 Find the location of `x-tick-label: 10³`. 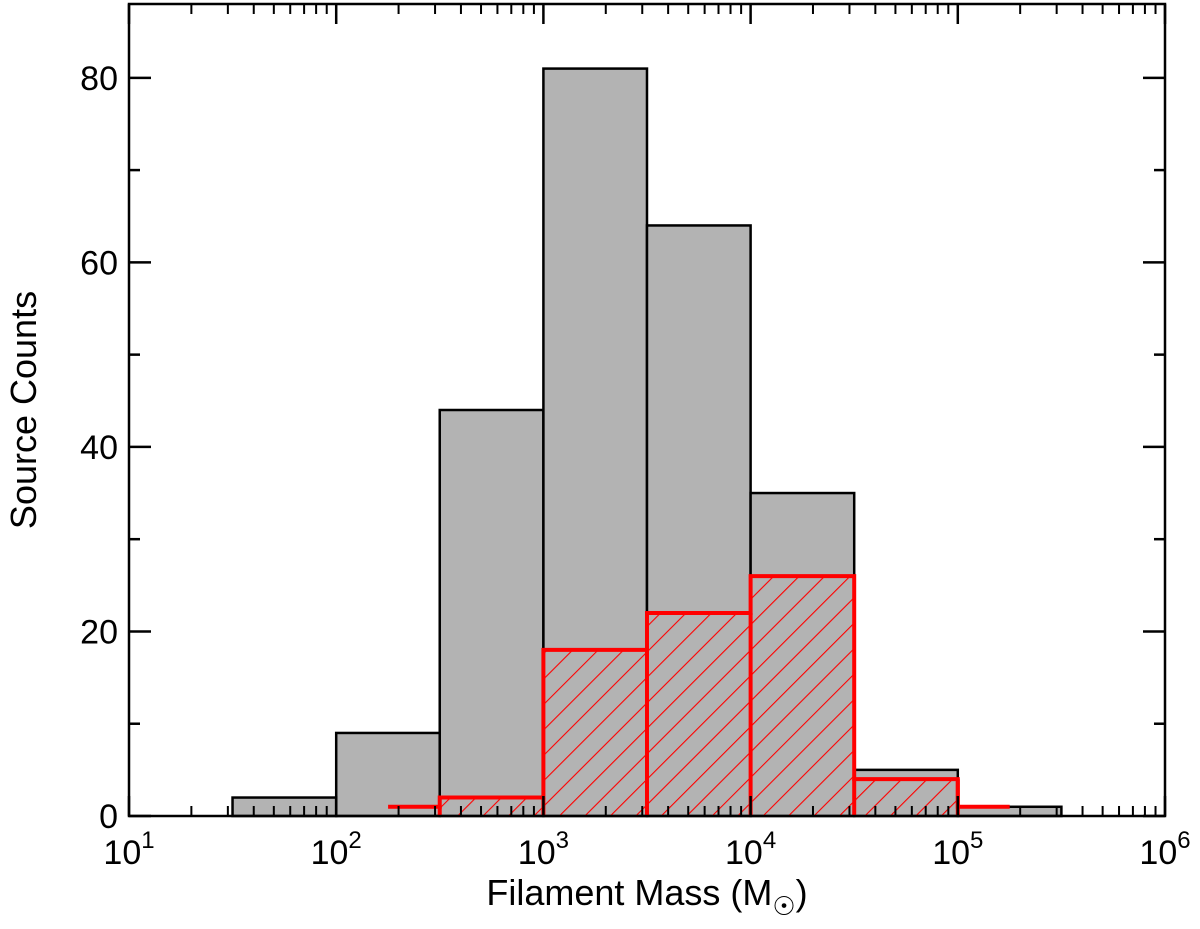

x-tick-label: 10³ is located at coordinates (543, 849).